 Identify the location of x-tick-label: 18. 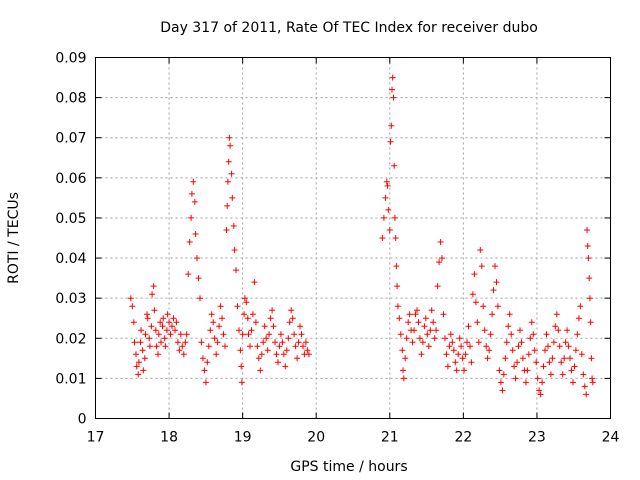
(169, 438).